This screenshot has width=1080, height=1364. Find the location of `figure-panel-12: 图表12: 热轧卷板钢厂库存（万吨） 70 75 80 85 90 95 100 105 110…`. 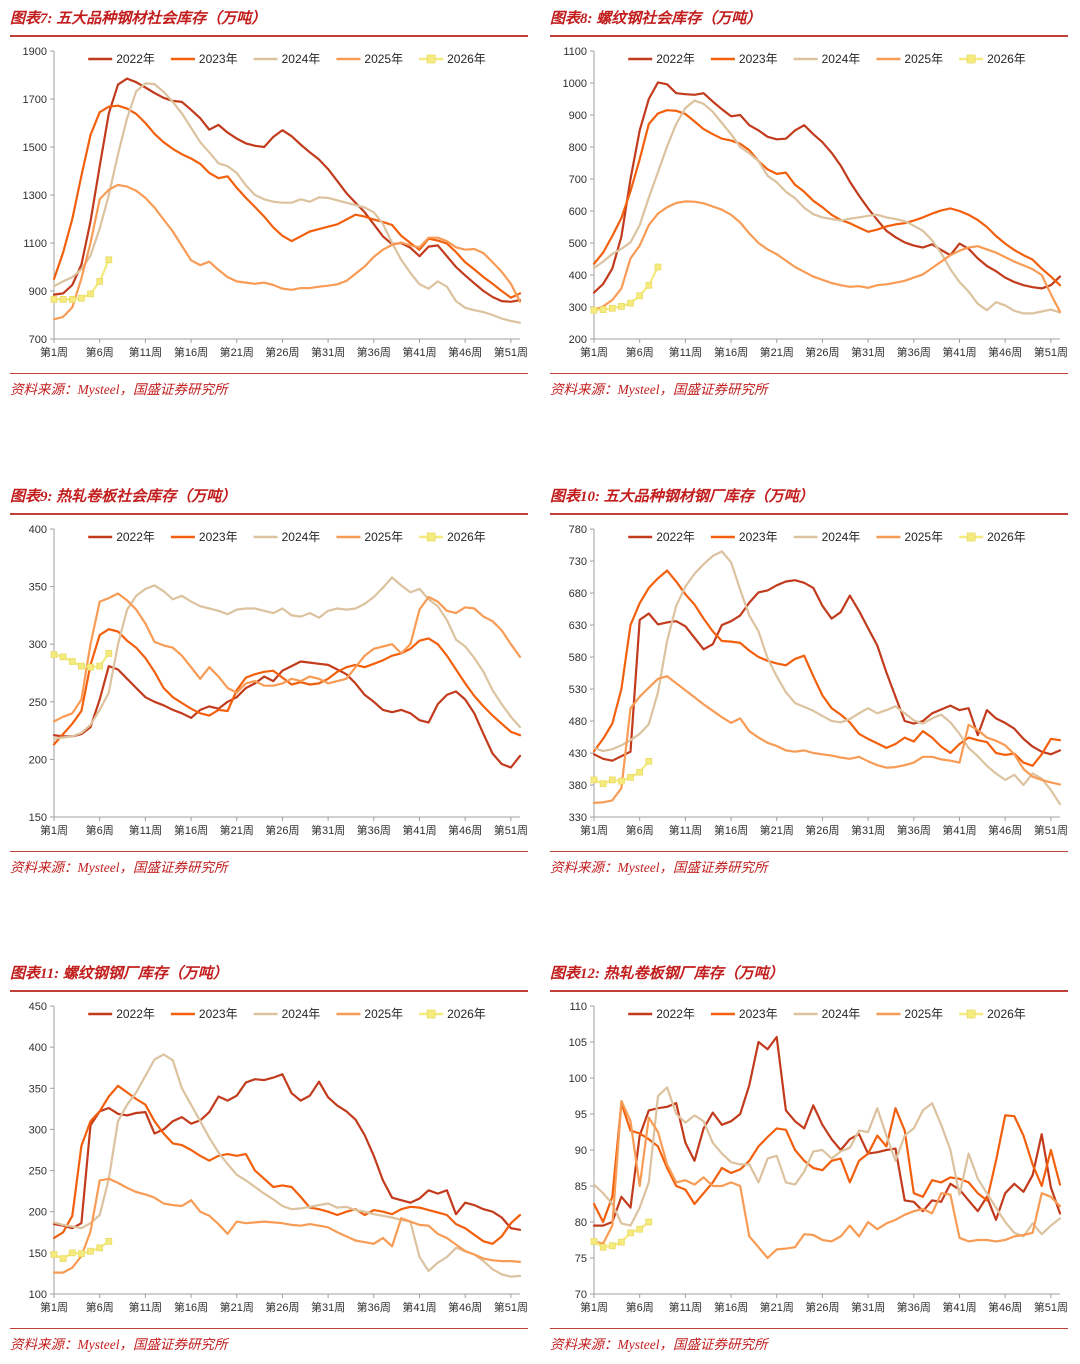

figure-panel-12: 图表12: 热轧卷板钢厂库存（万吨） 70 75 80 85 90 95 100 105 110… is located at coordinates (810, 1159).